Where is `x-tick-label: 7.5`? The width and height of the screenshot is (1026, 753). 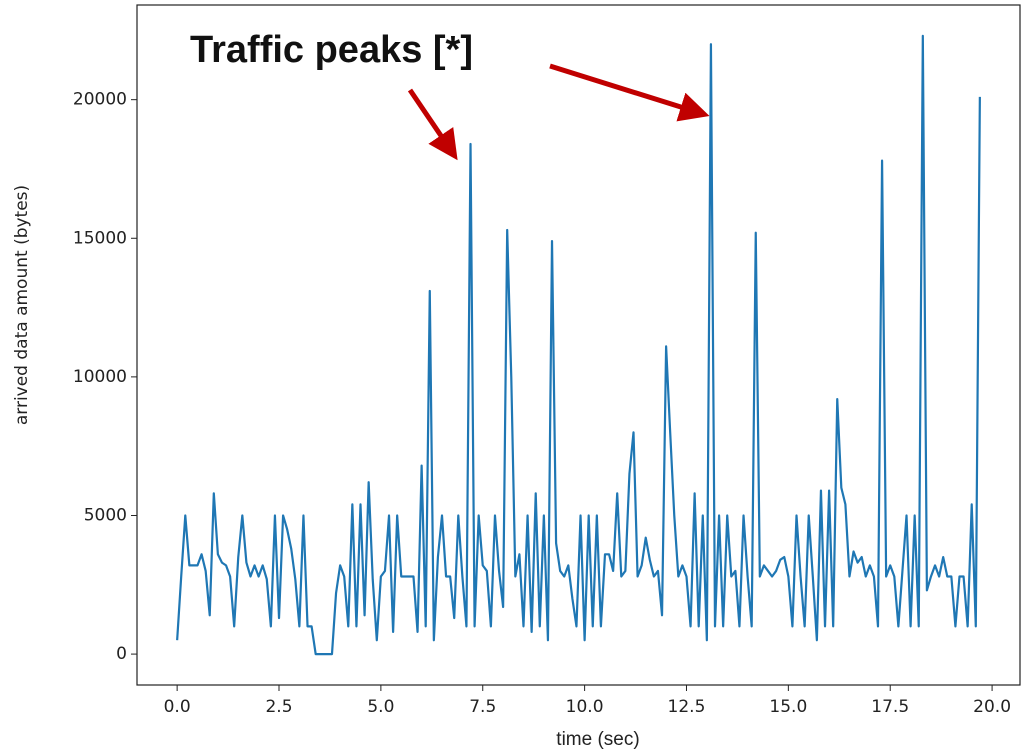
x-tick-label: 7.5 is located at coordinates (482, 707).